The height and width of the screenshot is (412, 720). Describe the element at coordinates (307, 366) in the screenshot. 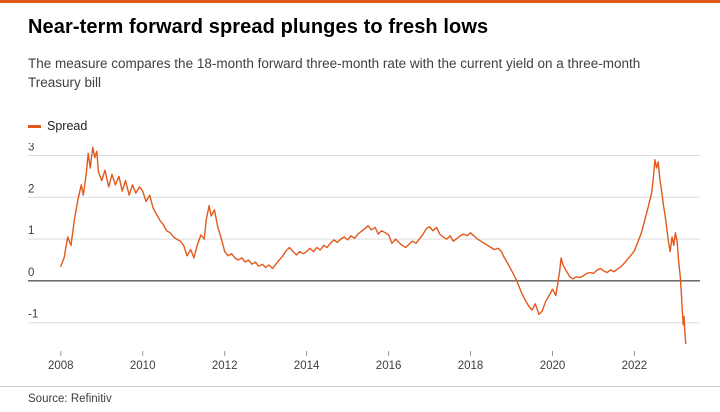

I see `svg-text: 2014` at that location.